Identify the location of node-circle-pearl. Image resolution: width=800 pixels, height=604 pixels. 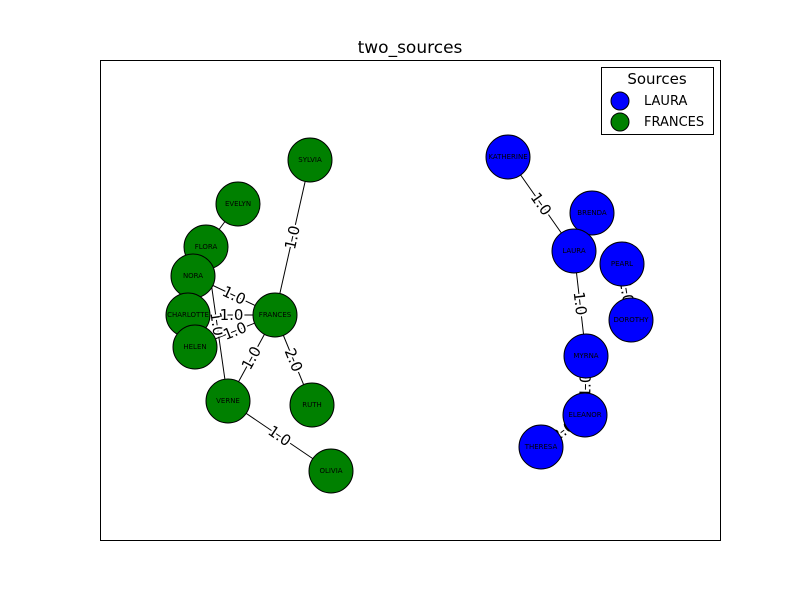
(622, 264).